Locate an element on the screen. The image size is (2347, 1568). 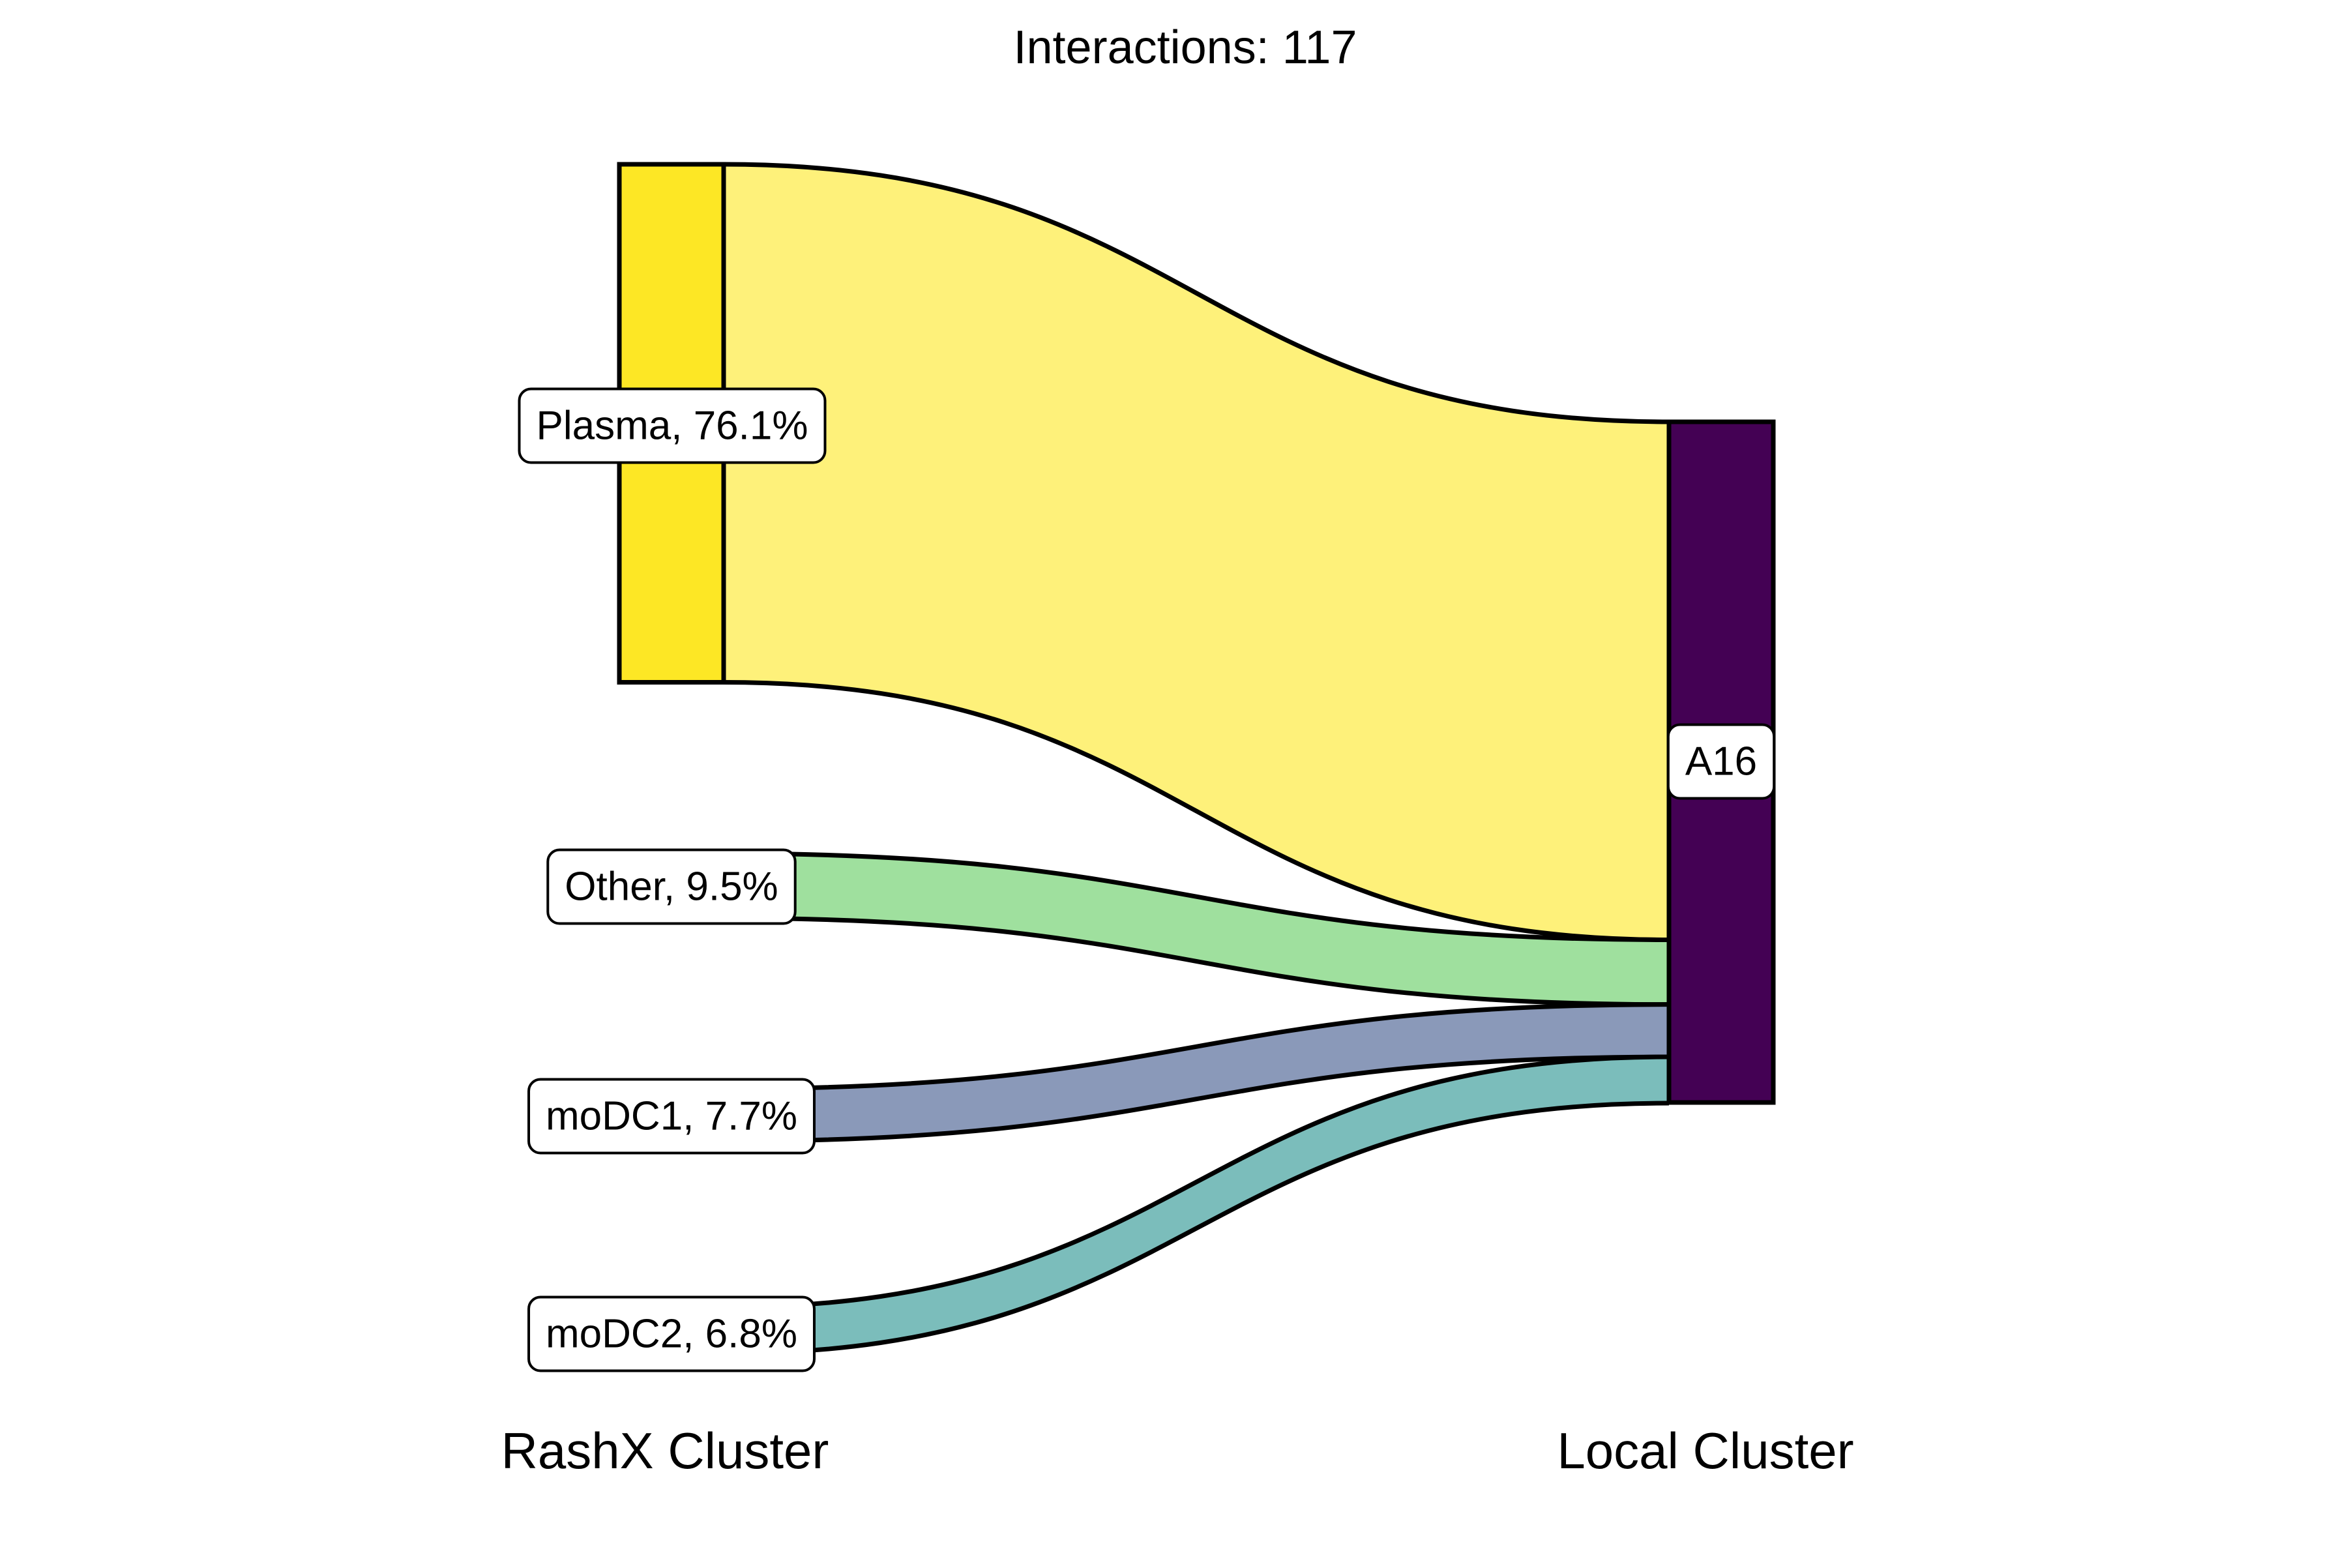
node-label-plasma: Plasma, 76.1% is located at coordinates (672, 426).